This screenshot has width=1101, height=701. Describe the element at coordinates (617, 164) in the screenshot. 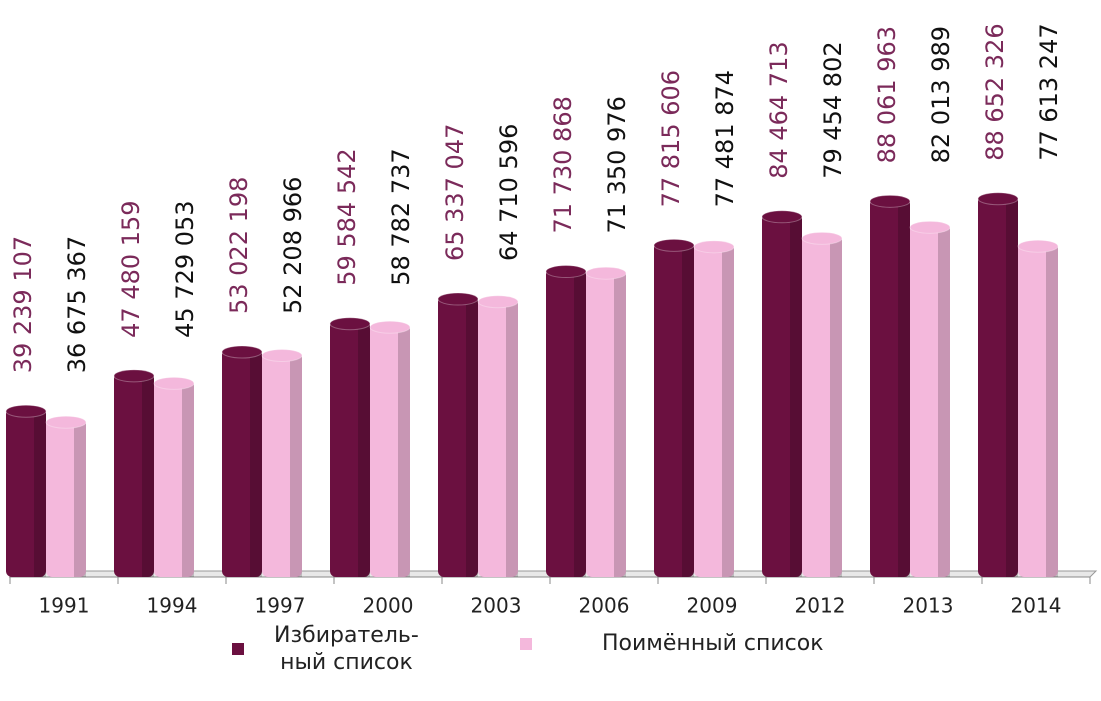

I see `value-label: 71 350 976` at that location.